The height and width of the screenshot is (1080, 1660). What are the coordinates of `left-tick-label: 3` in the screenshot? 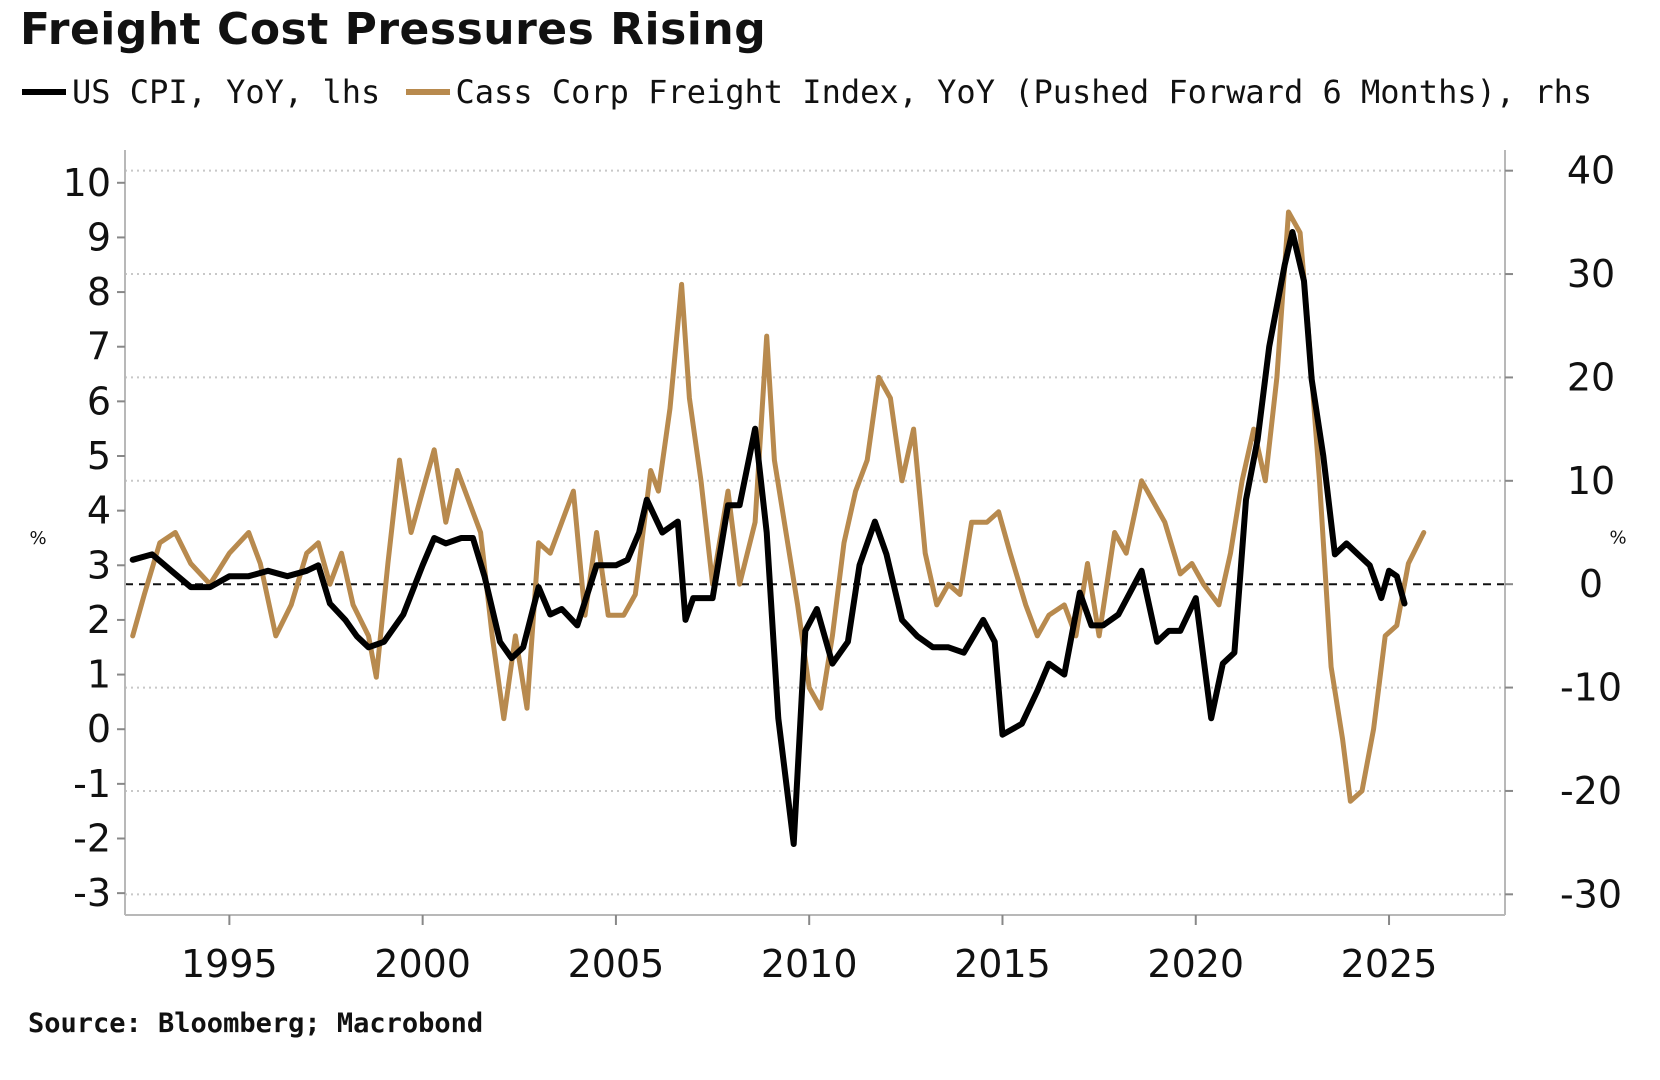 It's located at (99, 565).